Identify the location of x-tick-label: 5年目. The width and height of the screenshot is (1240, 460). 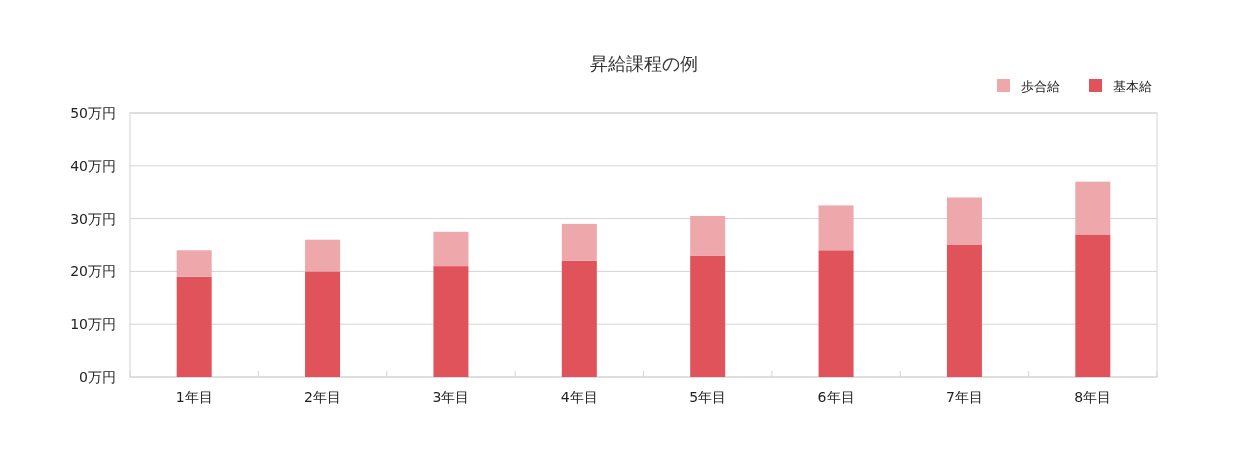
(708, 397).